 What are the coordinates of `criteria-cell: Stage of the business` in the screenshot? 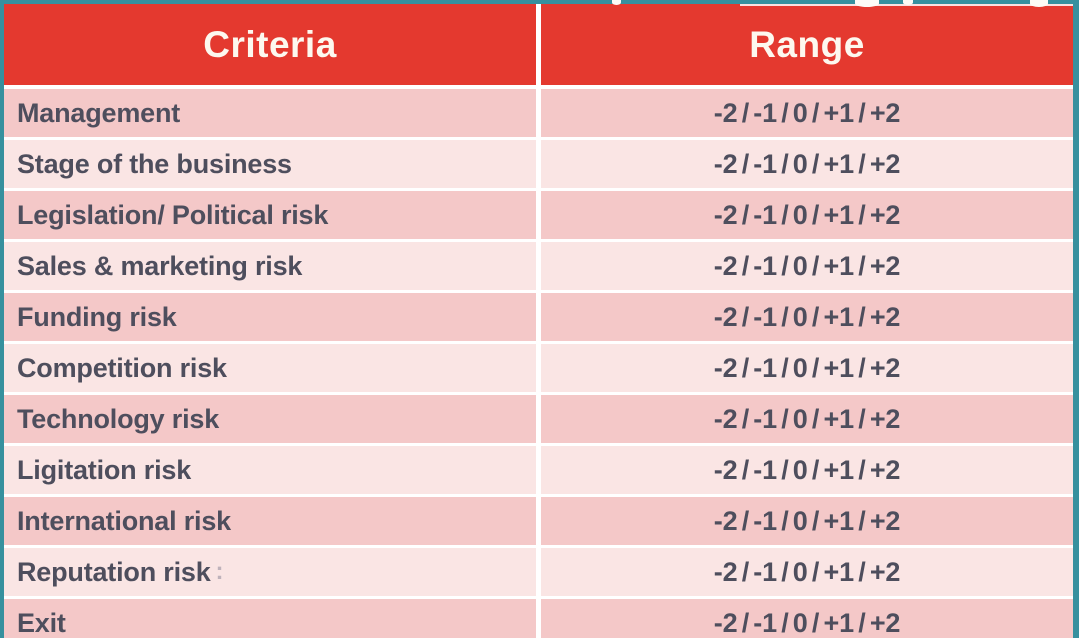 It's located at (270, 164).